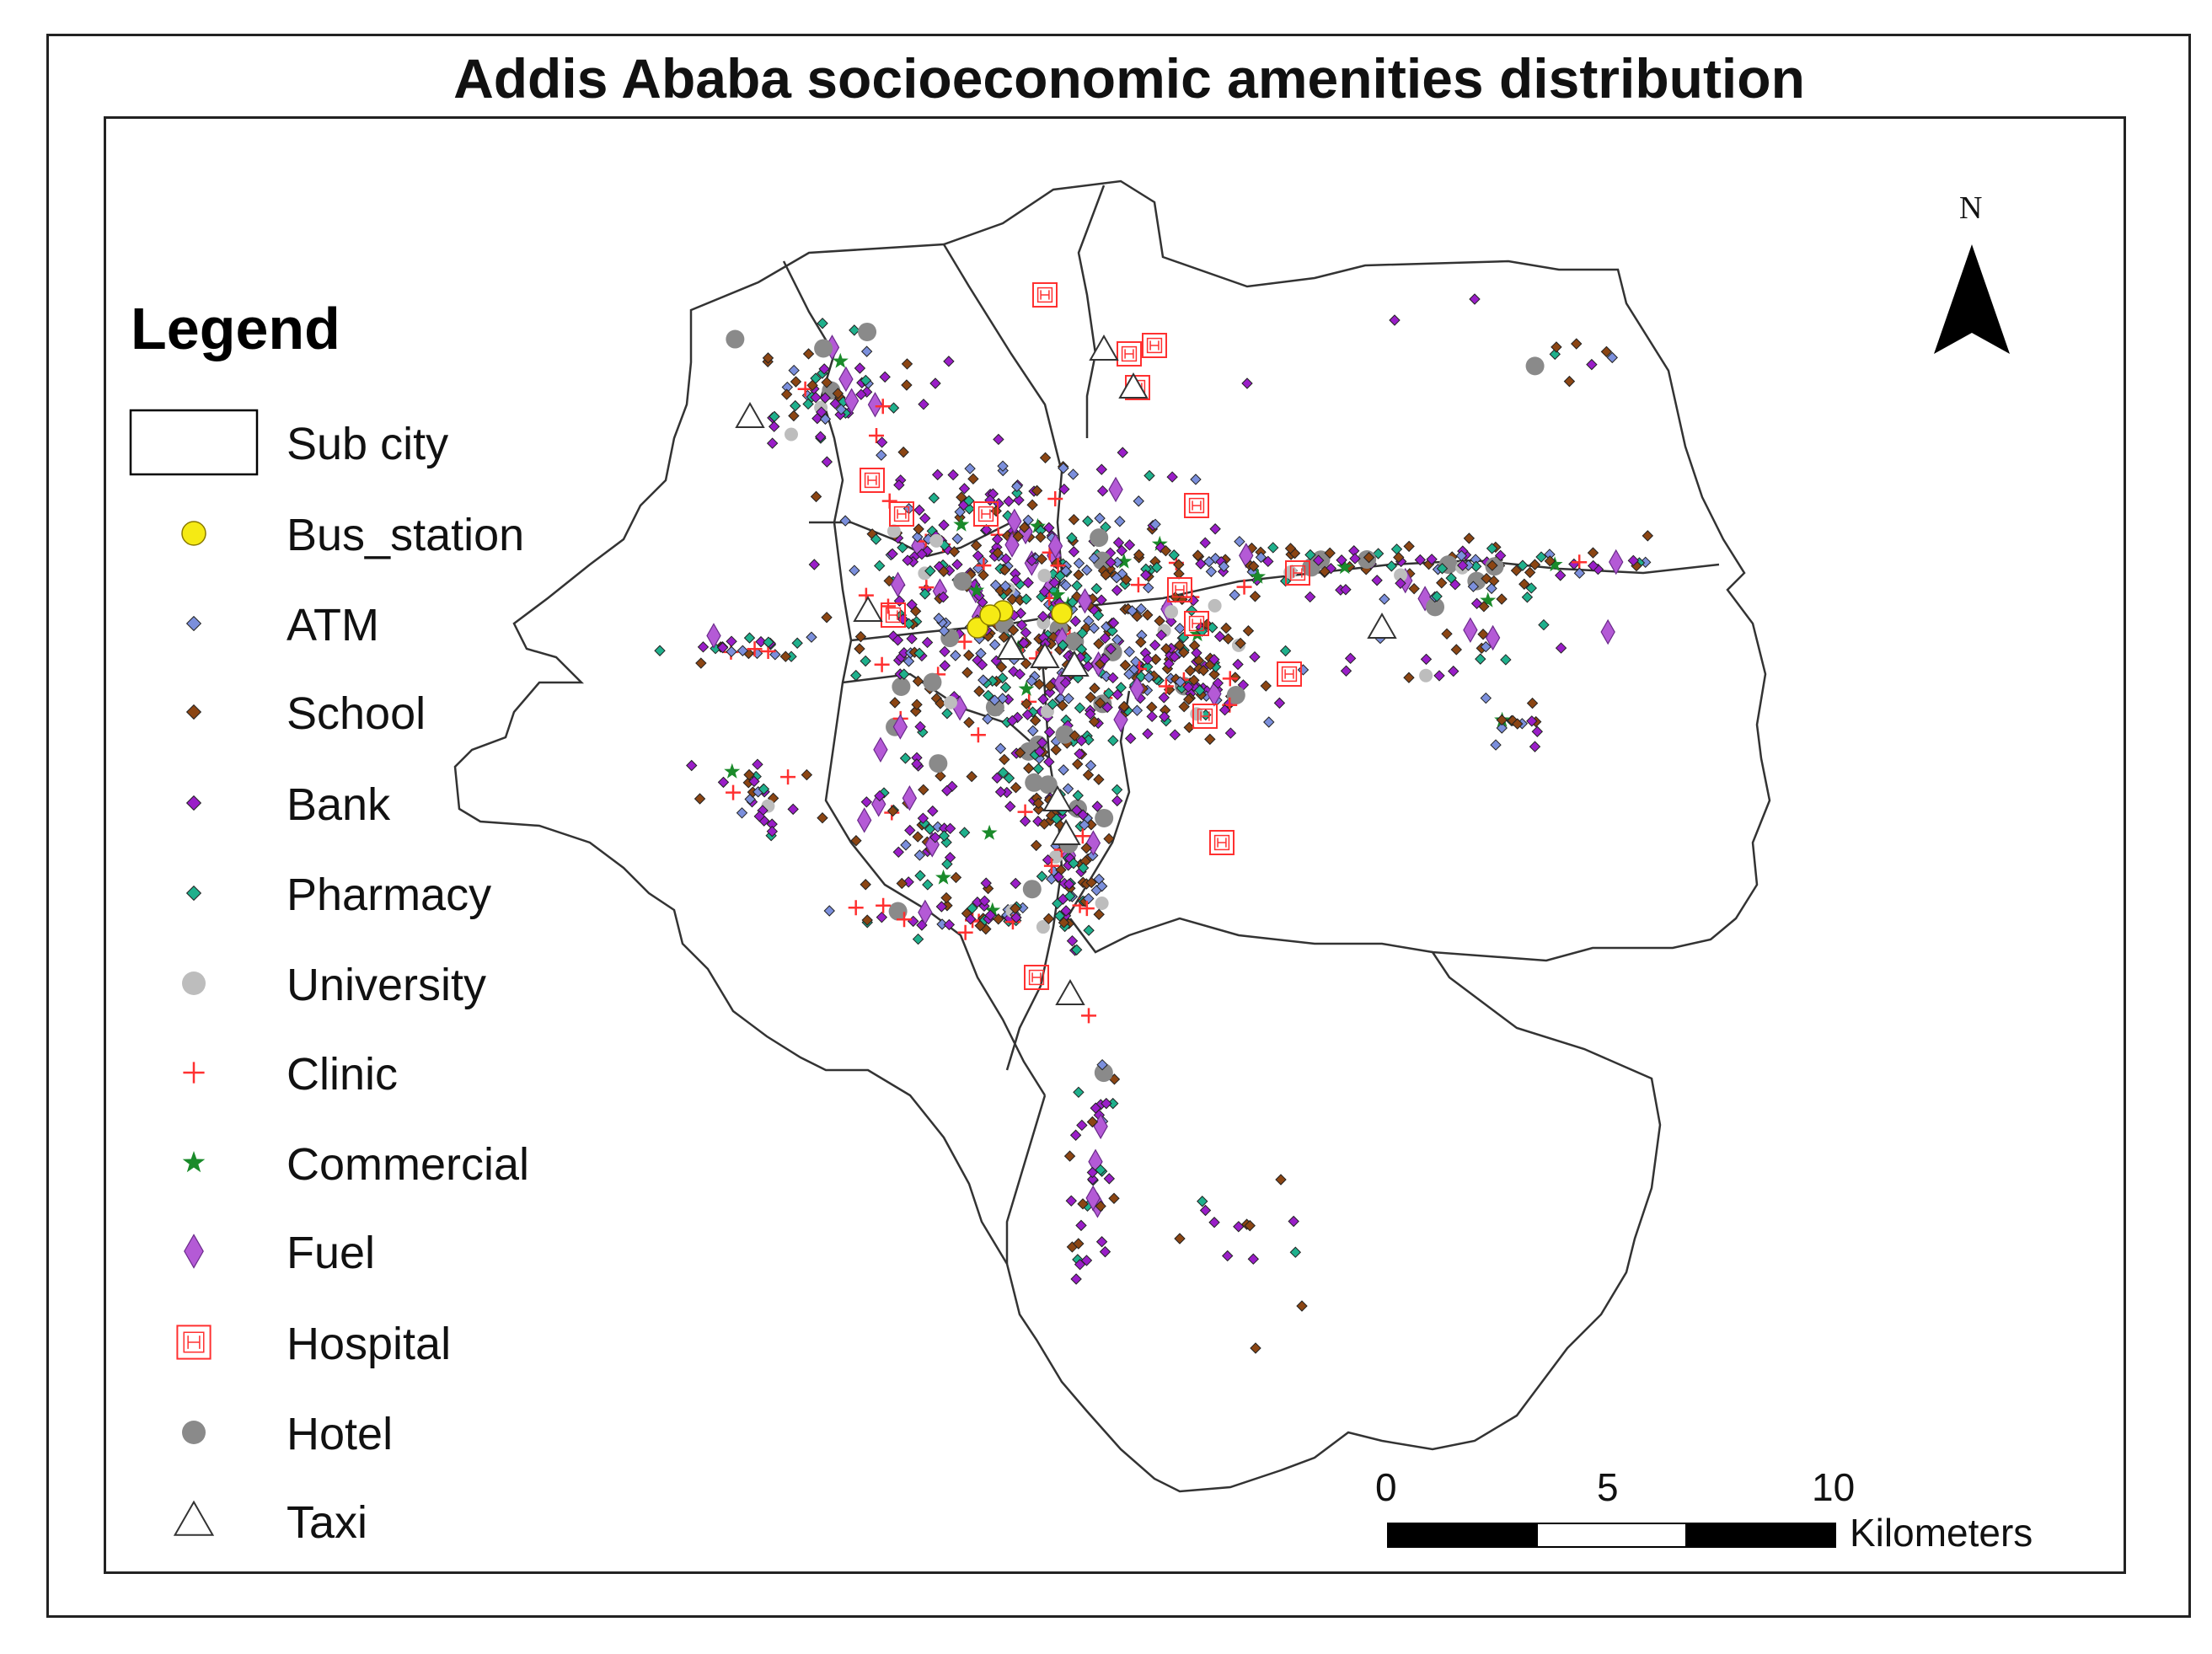 The image size is (2212, 1654). What do you see at coordinates (788, 777) in the screenshot?
I see `amenity-point-clinic` at bounding box center [788, 777].